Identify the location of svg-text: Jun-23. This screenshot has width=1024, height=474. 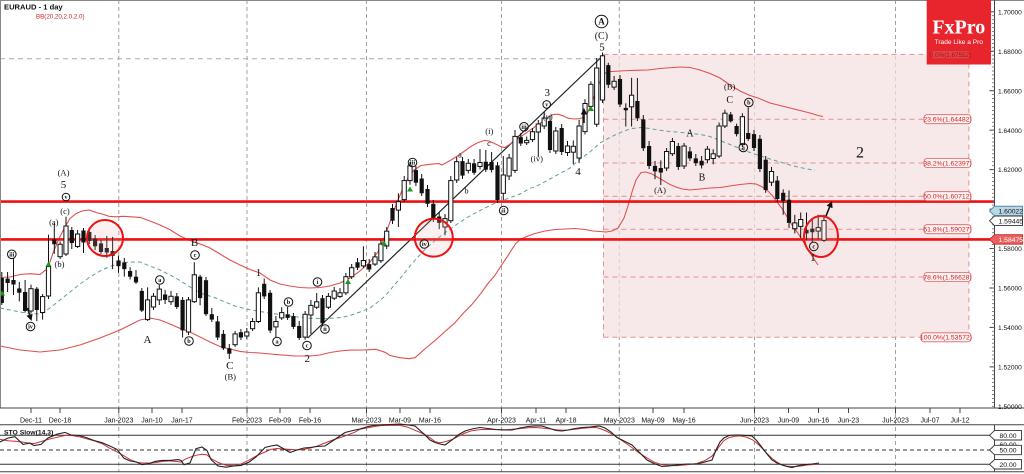
(849, 420).